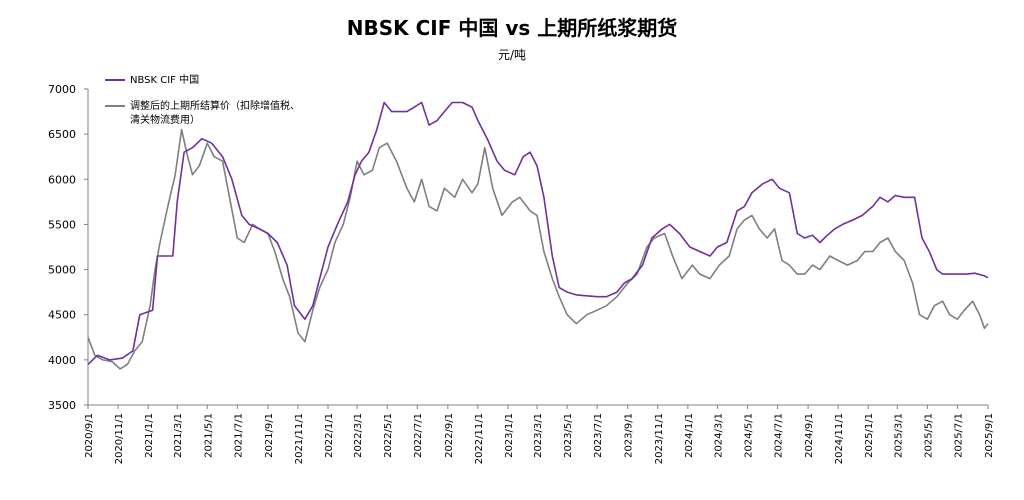 The width and height of the screenshot is (1024, 500). What do you see at coordinates (62, 315) in the screenshot?
I see `y-tick-label: 4500` at bounding box center [62, 315].